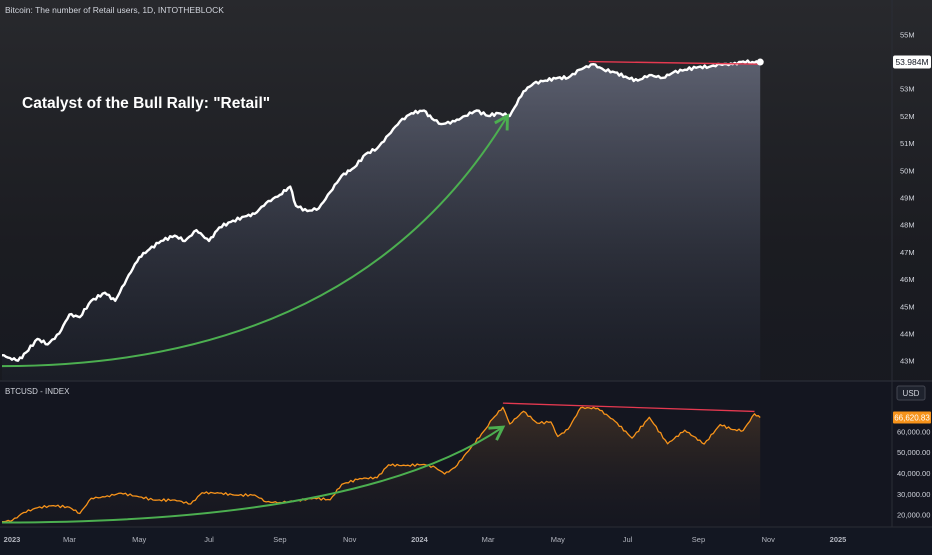 The width and height of the screenshot is (932, 555). Describe the element at coordinates (37, 391) in the screenshot. I see `btc-pane-title: BTCUSD - INDEX` at that location.